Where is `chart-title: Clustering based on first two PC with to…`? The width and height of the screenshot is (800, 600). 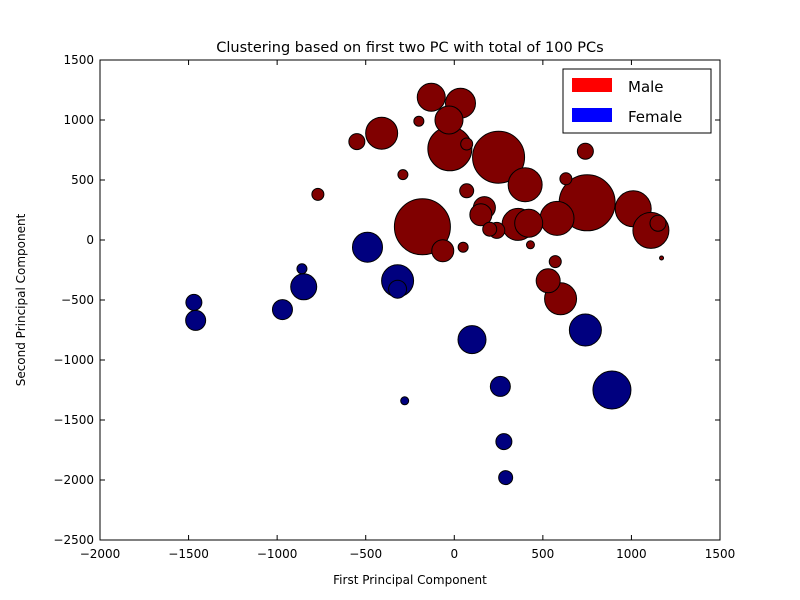
chart-title: Clustering based on first two PC with to… is located at coordinates (409, 48).